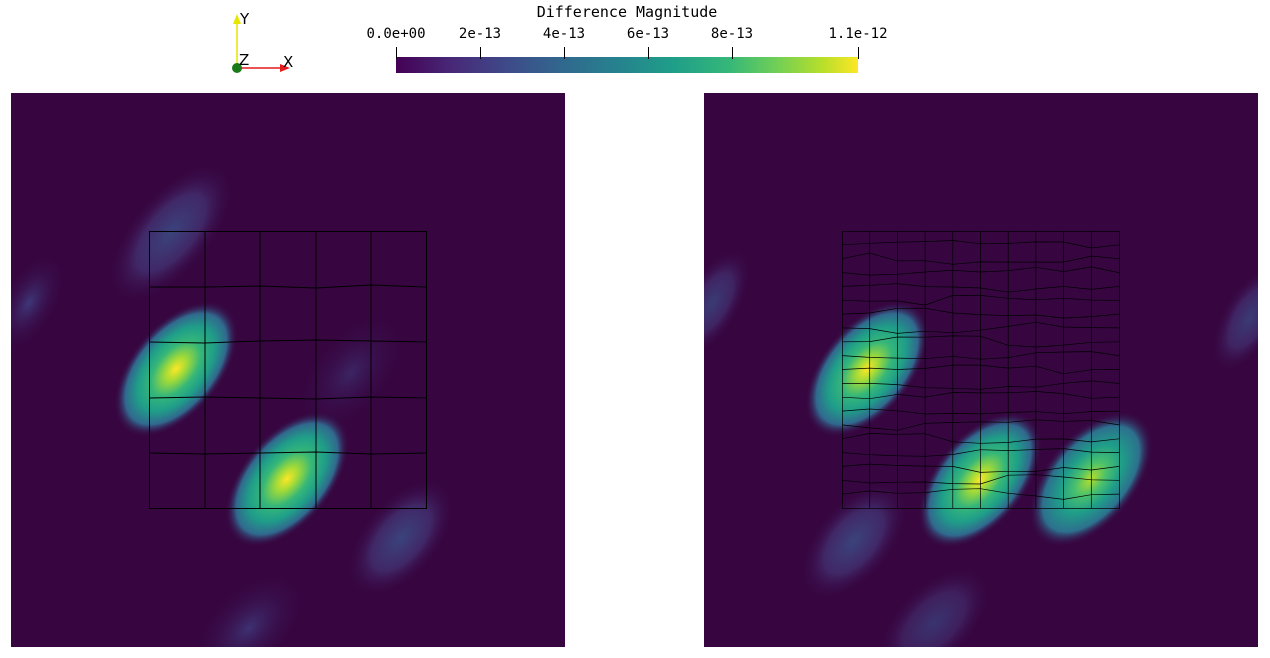 Image resolution: width=1270 pixels, height=658 pixels. I want to click on axes-triad-graphic, so click(261, 43).